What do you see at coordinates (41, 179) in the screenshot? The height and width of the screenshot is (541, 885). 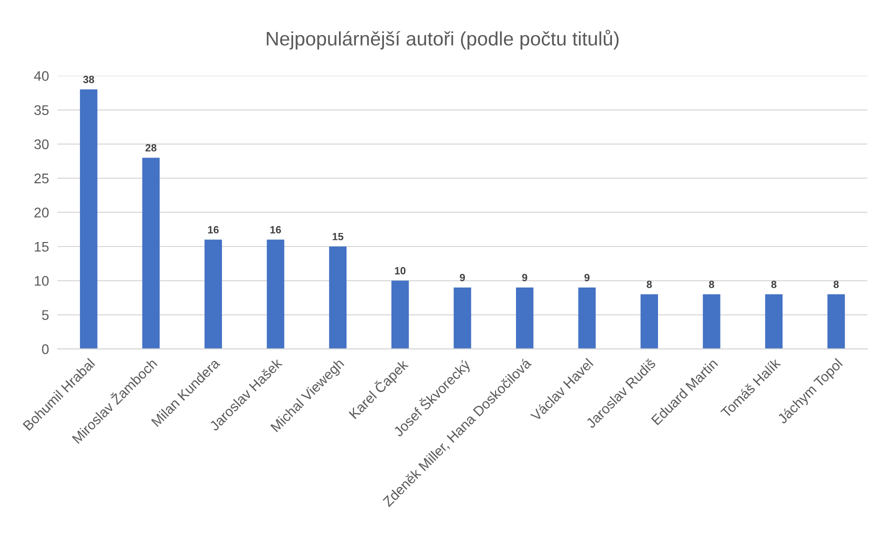 I see `y-tick-label: 25` at bounding box center [41, 179].